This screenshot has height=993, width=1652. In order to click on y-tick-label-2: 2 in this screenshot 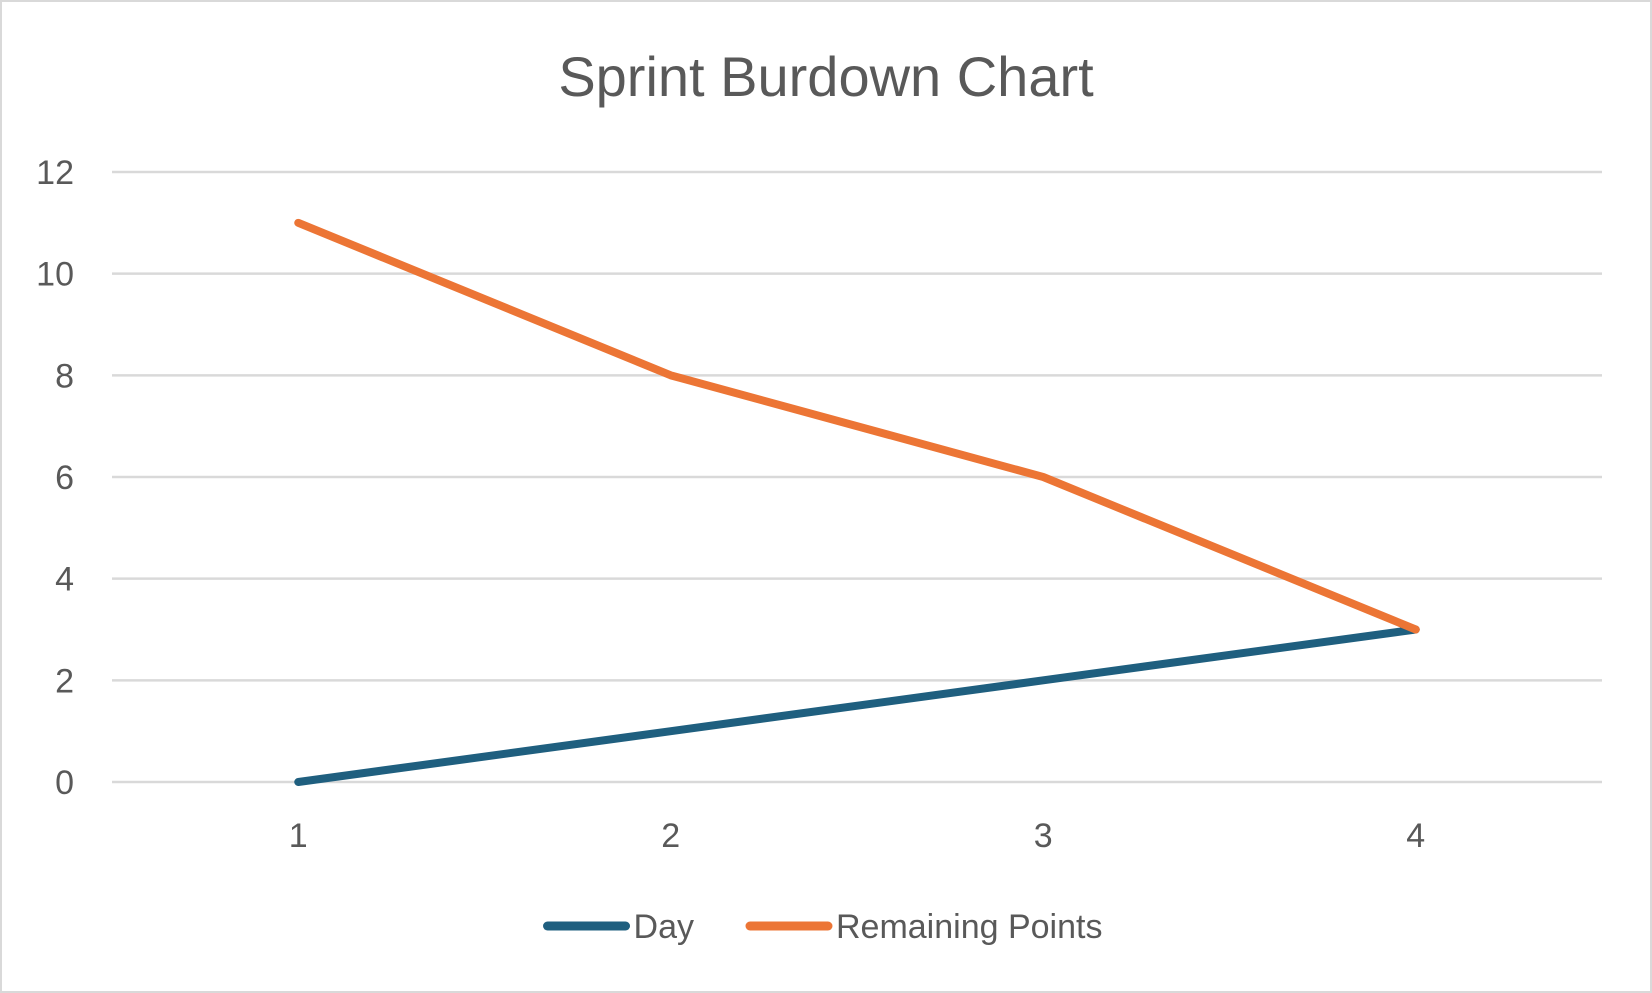, I will do `click(64, 681)`.